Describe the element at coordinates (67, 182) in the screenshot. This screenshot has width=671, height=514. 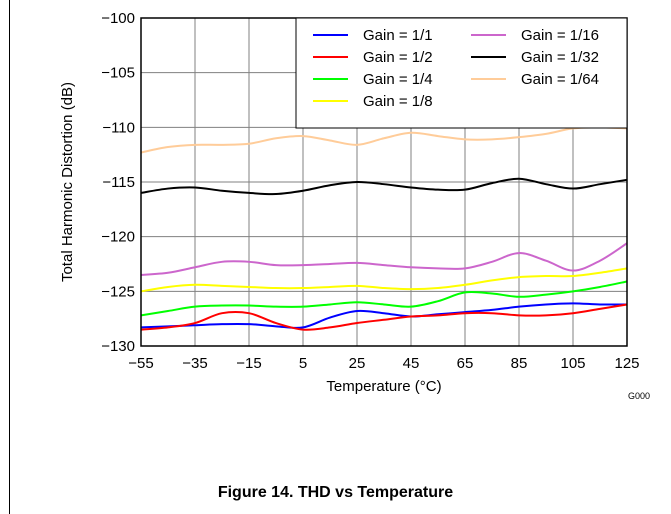
I see `y-axis-label: Total Harmonic Distortion (dB)` at that location.